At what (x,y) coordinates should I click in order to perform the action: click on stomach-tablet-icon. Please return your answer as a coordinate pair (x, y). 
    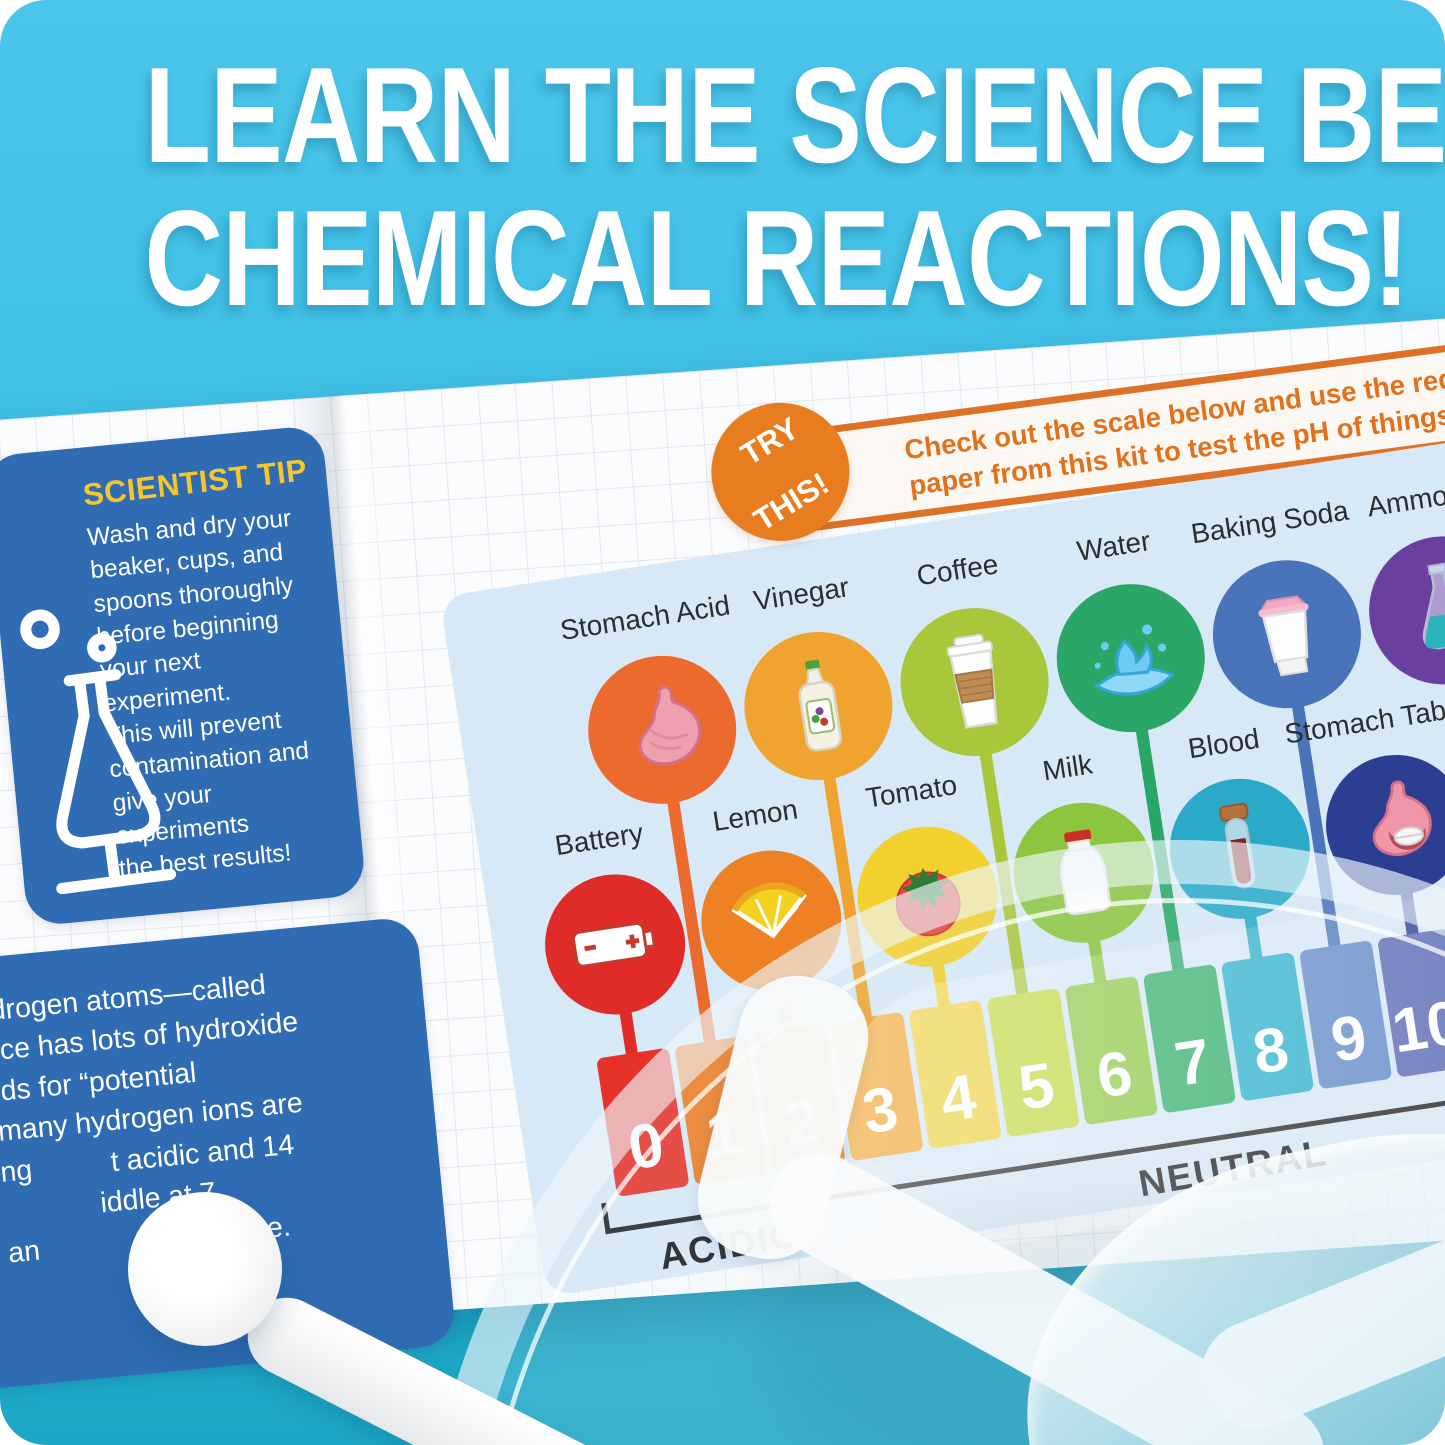
    Looking at the image, I should click on (1380, 825).